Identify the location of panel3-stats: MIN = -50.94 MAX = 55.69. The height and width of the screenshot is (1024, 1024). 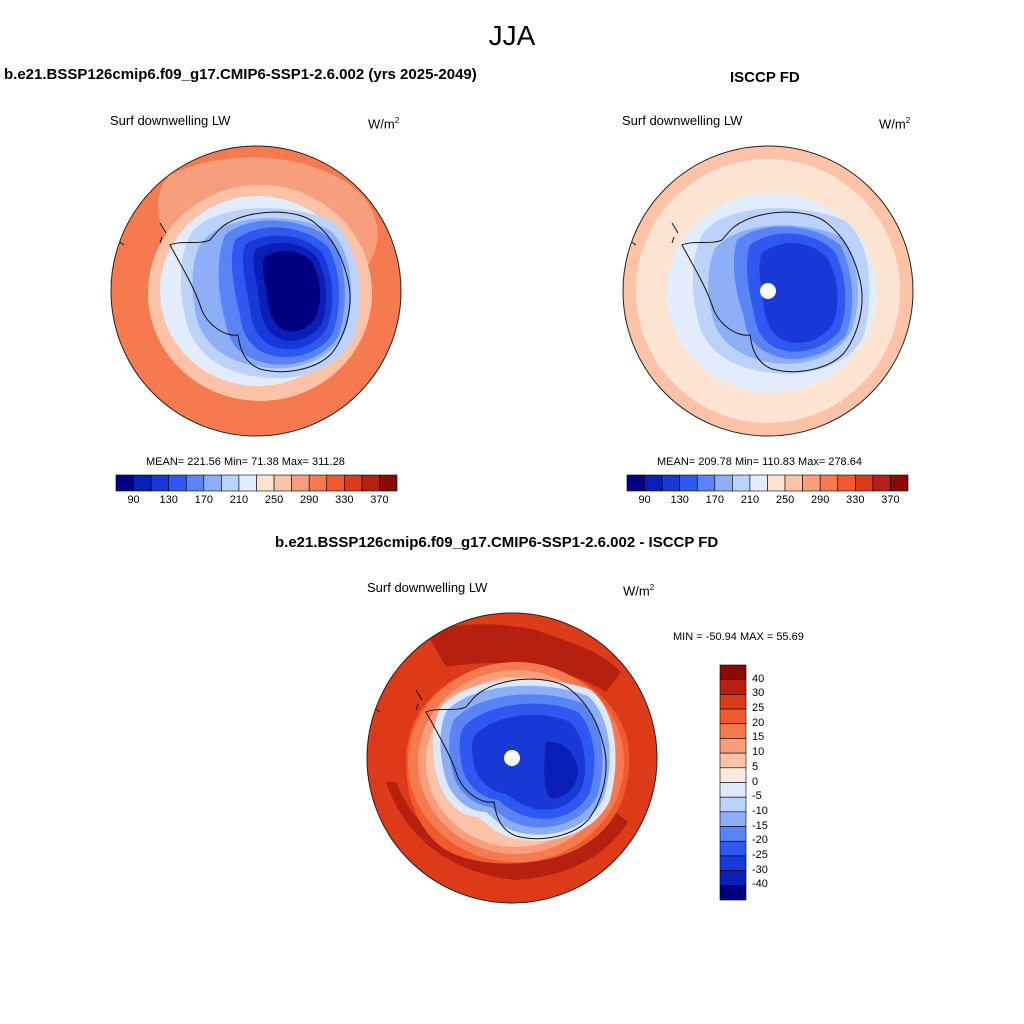
(738, 637).